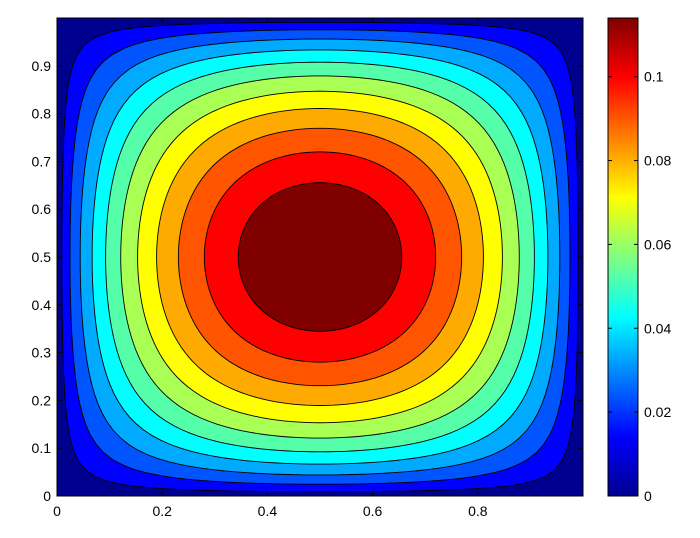  I want to click on colorbar-tick-label: 0.04, so click(657, 328).